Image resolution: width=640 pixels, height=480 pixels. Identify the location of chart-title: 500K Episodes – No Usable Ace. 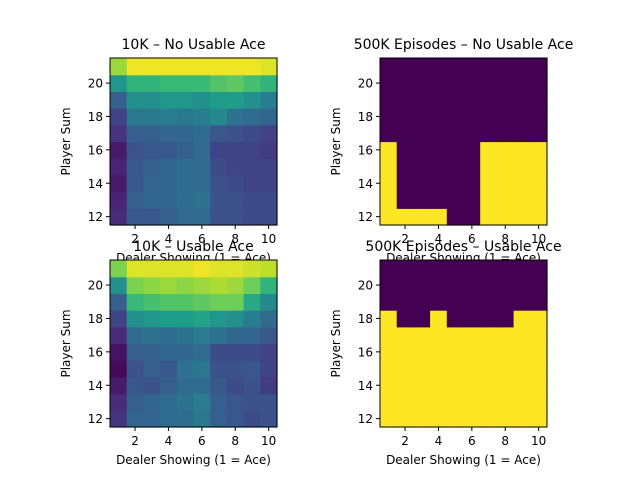
(464, 45).